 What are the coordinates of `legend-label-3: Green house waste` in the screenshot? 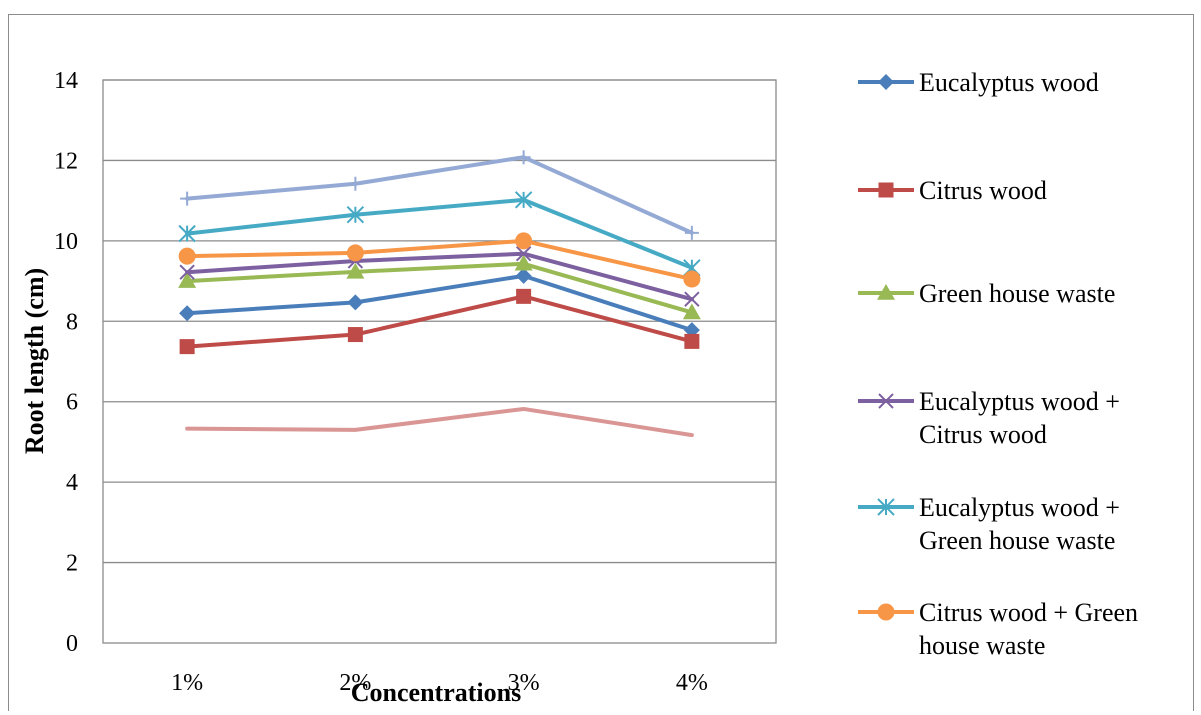 It's located at (1017, 293).